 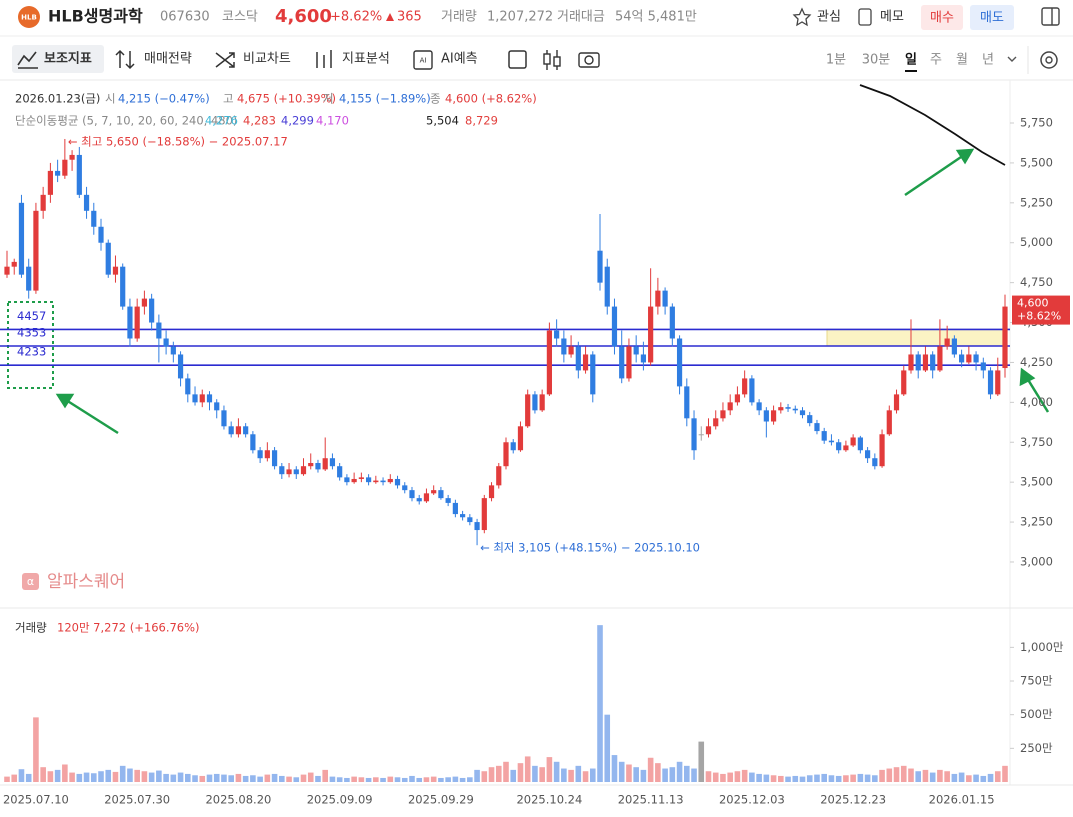 I want to click on ma-value: 5,504, so click(x=442, y=121).